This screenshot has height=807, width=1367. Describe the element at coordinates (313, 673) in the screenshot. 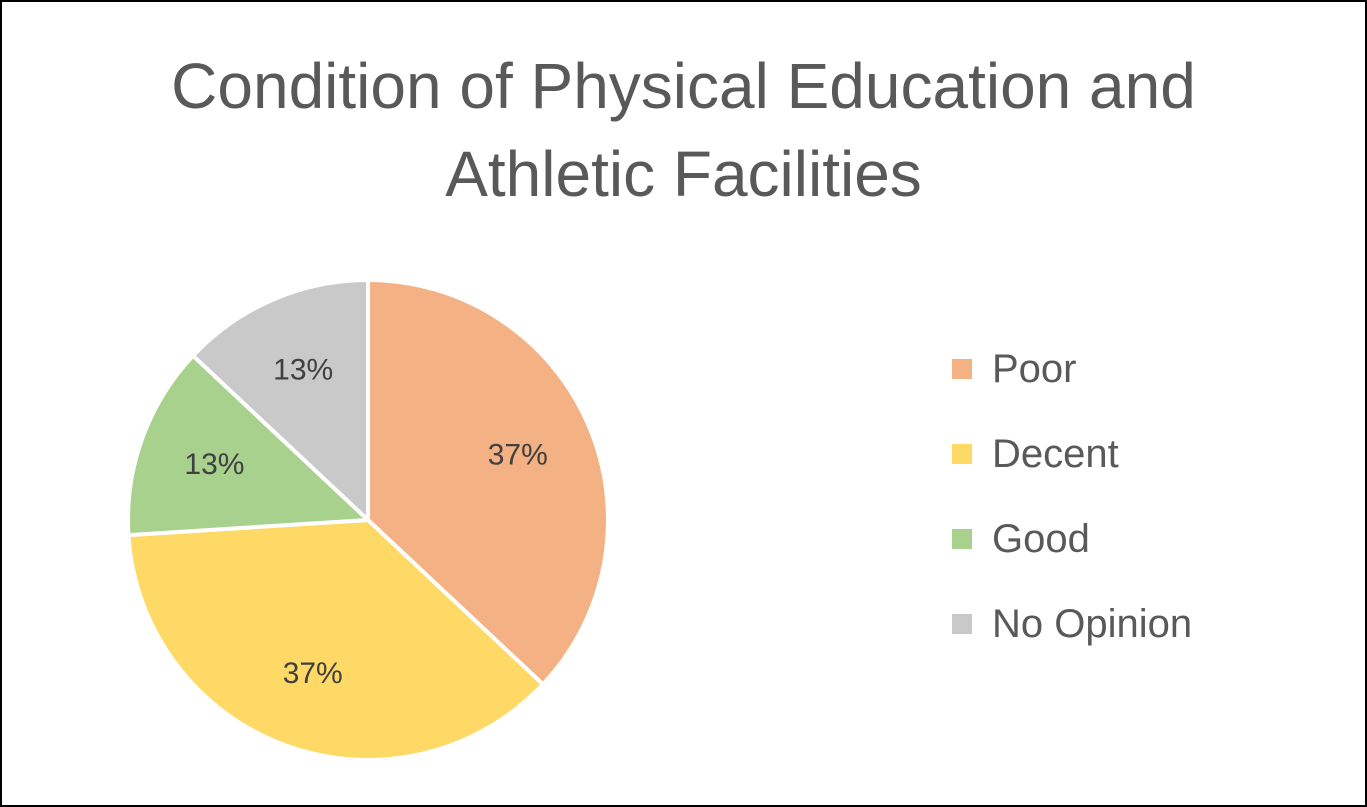

I see `data-label-decent: 37%` at that location.